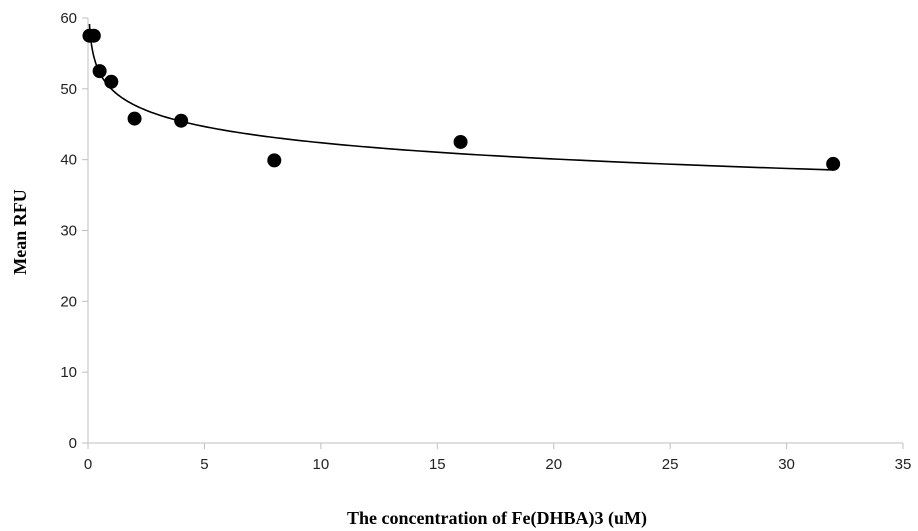 This screenshot has height=531, width=918. I want to click on x-axis-title: The concentration of Fe(DHBA)3 (uM), so click(497, 518).